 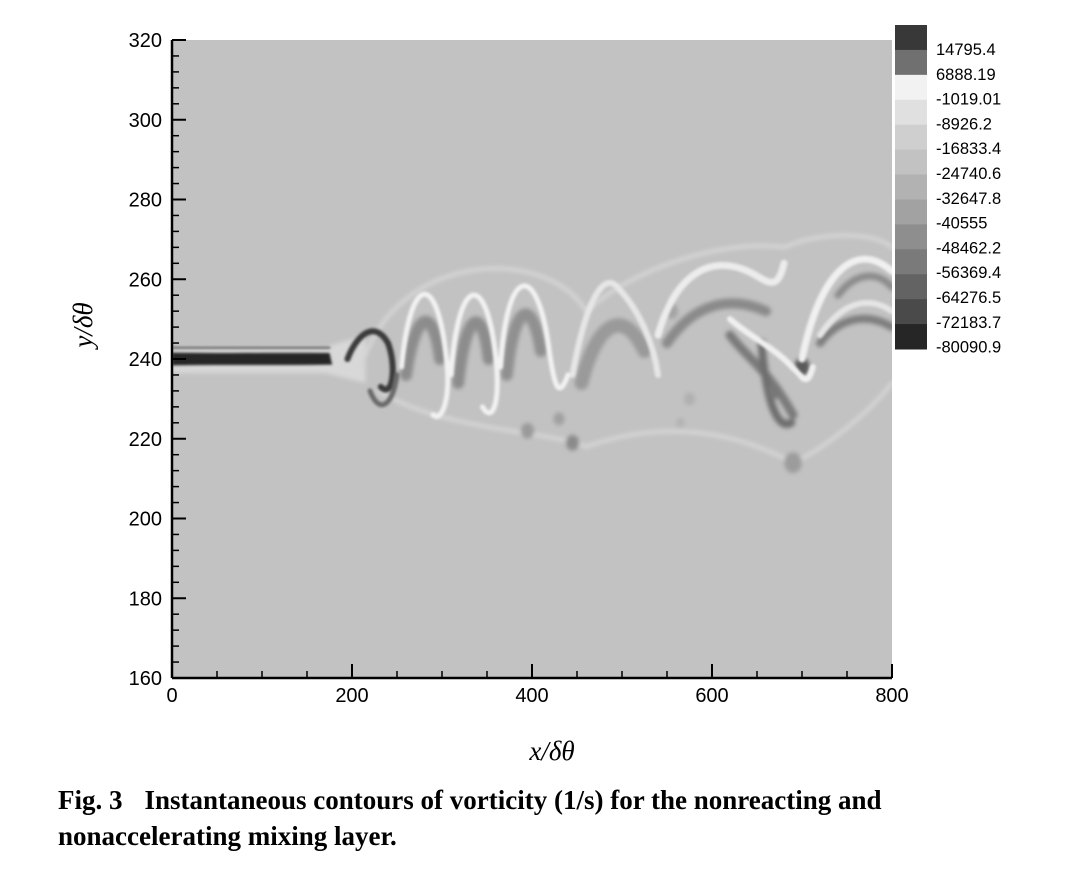 What do you see at coordinates (961, 224) in the screenshot?
I see `colorbar-level-label: -40555` at bounding box center [961, 224].